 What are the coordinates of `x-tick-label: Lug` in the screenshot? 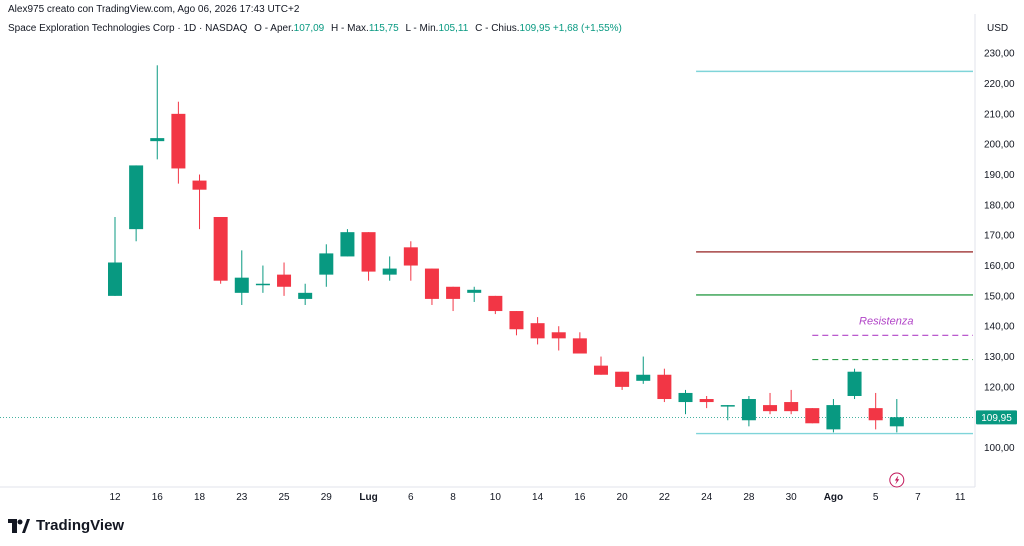 It's located at (368, 497).